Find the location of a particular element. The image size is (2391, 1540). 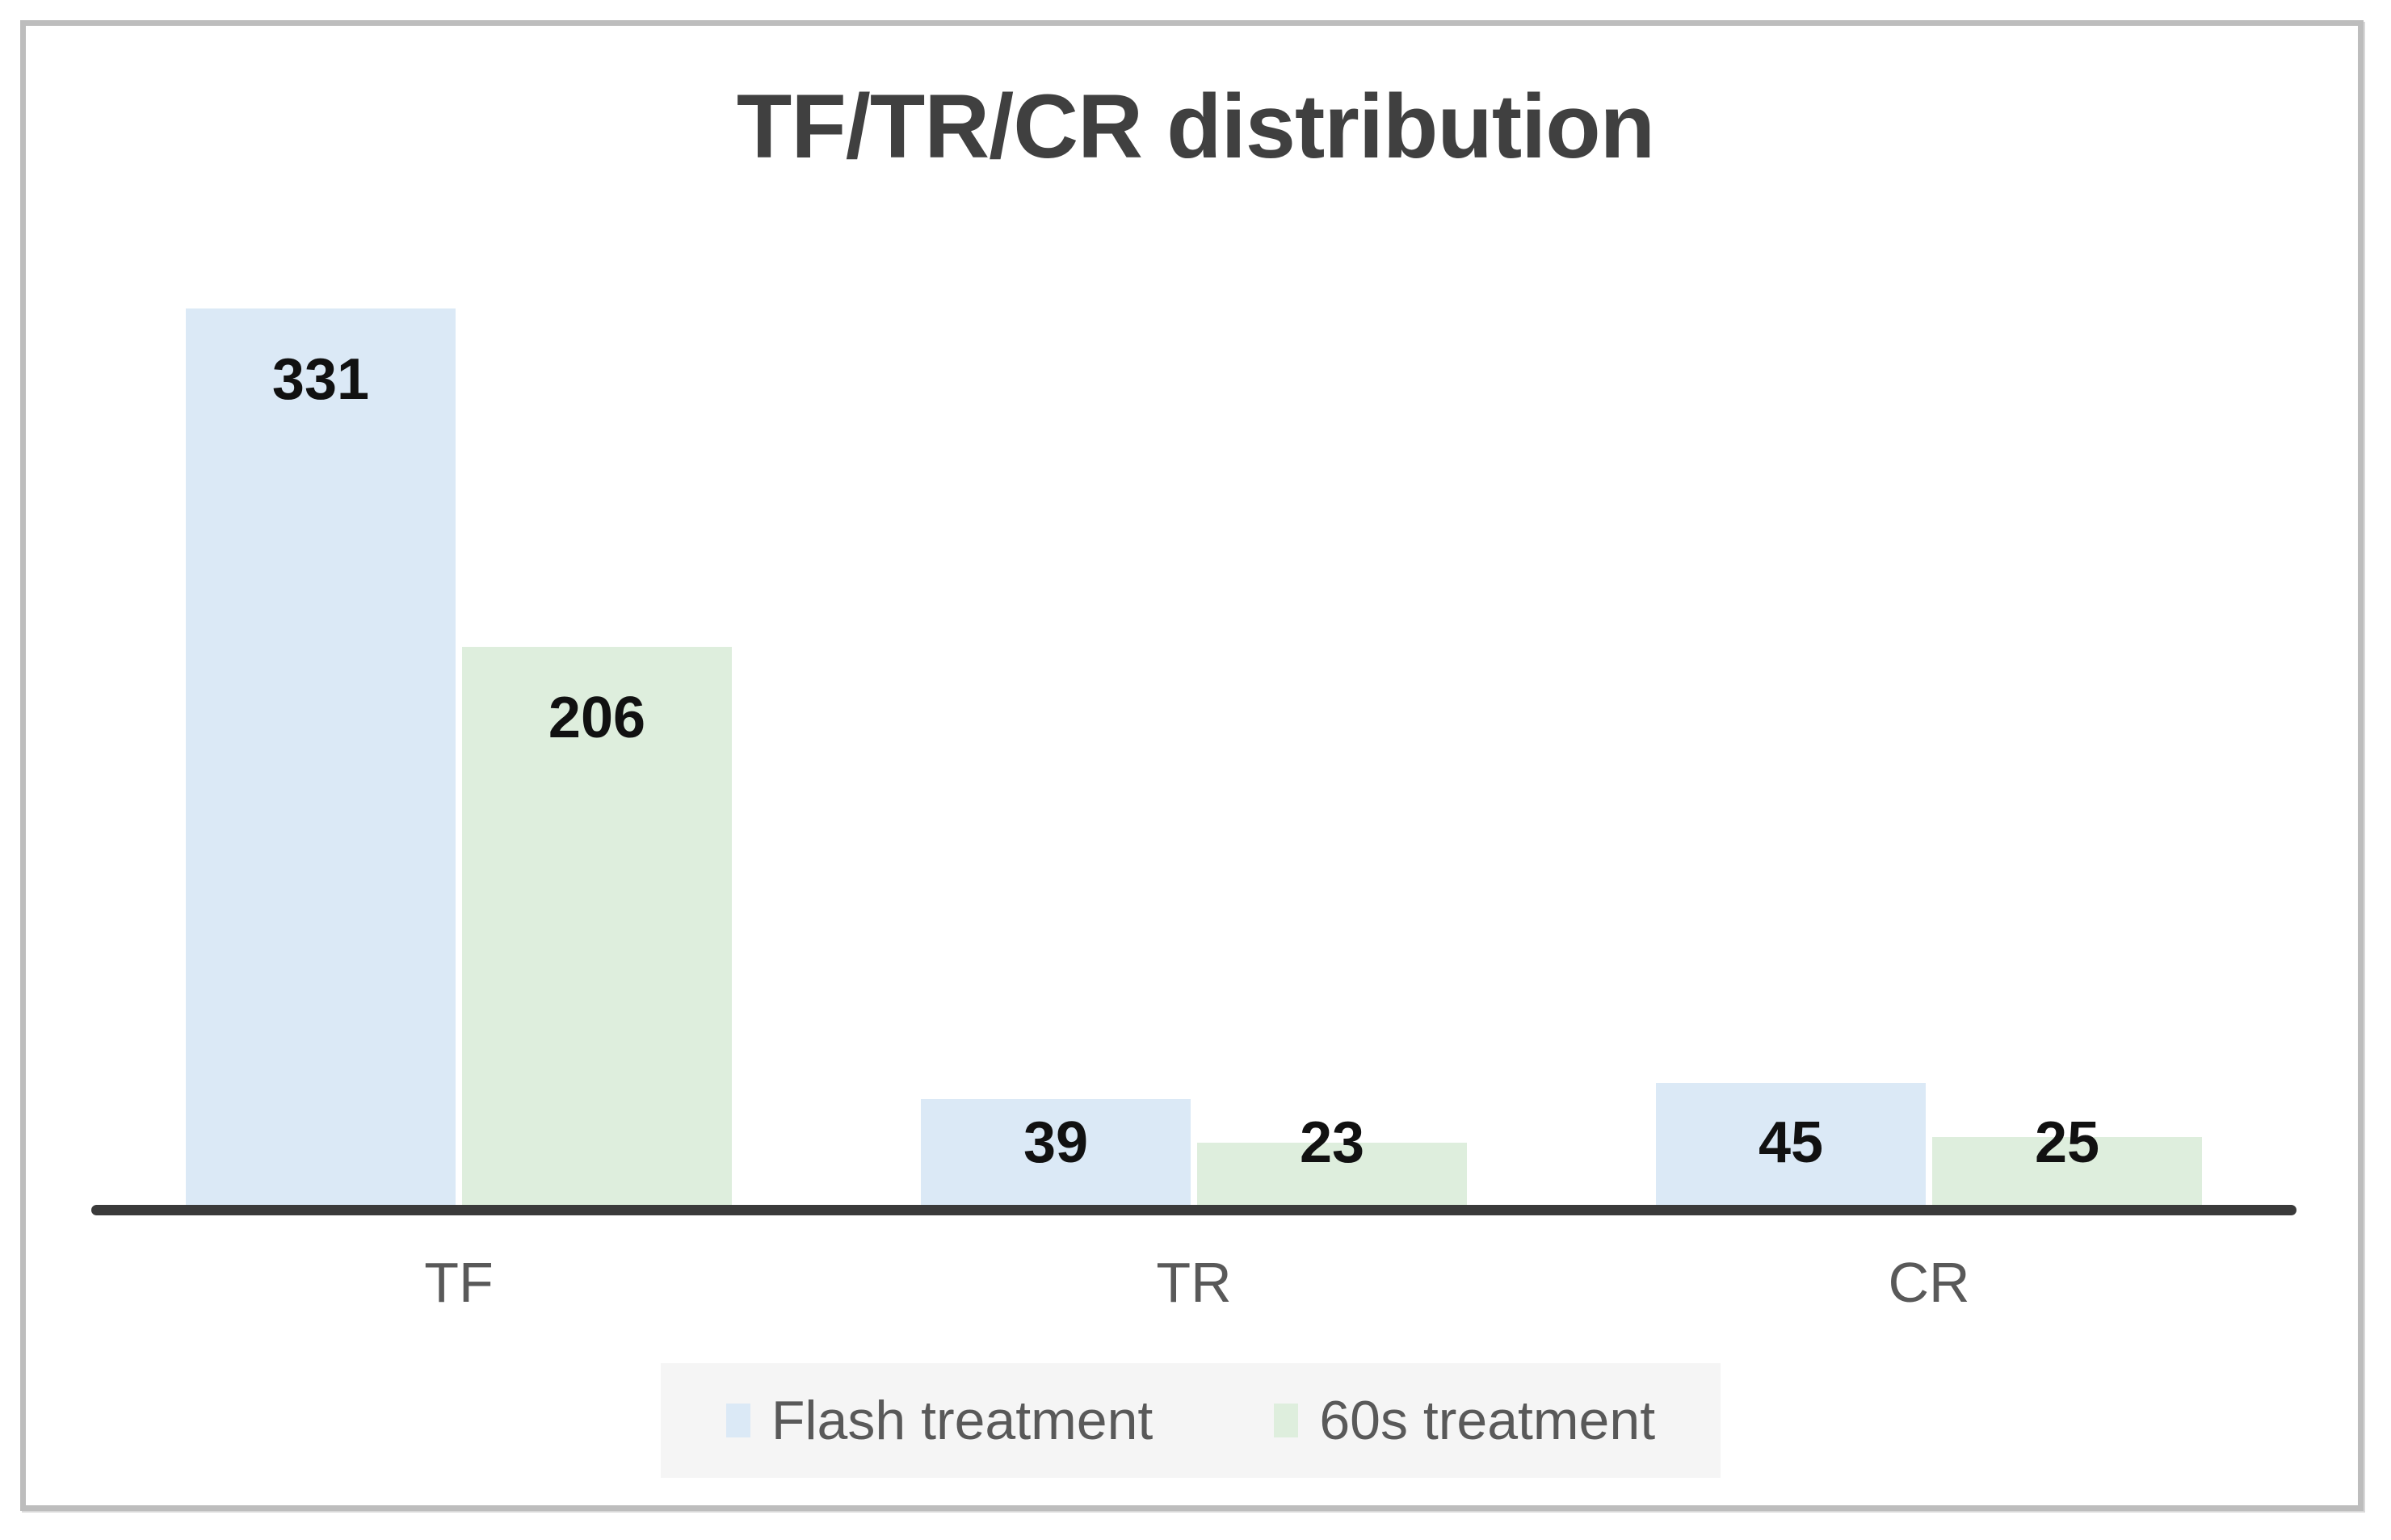

legend-item-60s-treatment: 60s treatment is located at coordinates (1464, 1420).